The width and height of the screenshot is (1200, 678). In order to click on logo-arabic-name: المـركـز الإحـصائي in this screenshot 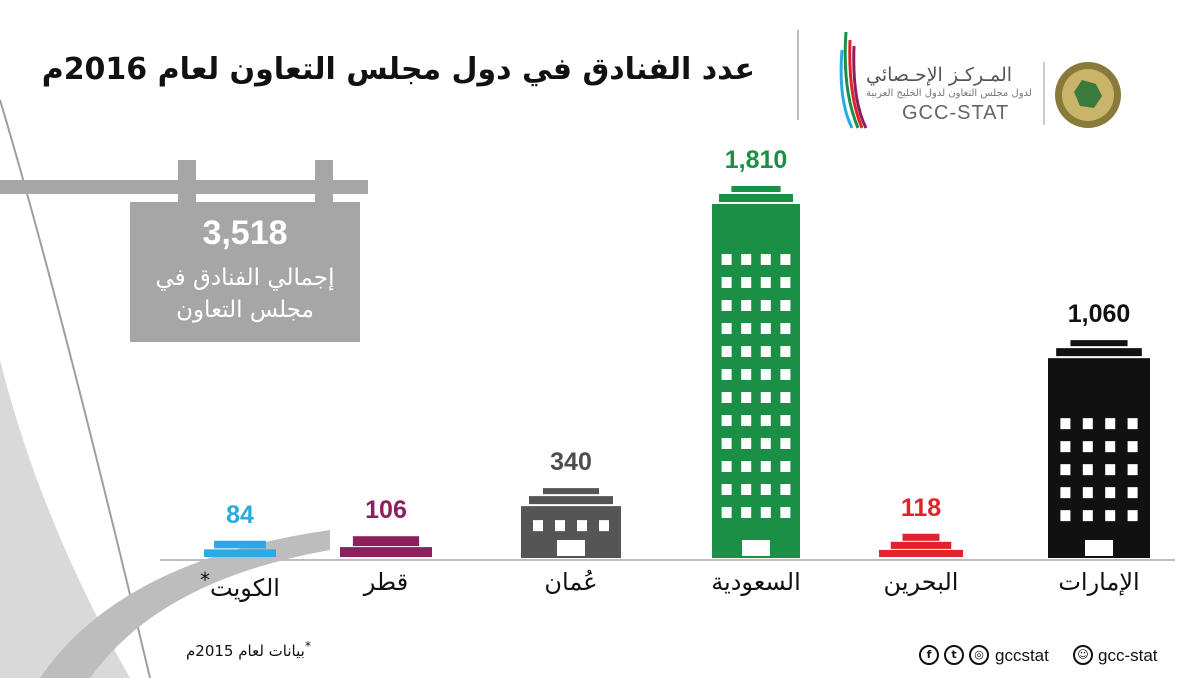, I will do `click(939, 75)`.